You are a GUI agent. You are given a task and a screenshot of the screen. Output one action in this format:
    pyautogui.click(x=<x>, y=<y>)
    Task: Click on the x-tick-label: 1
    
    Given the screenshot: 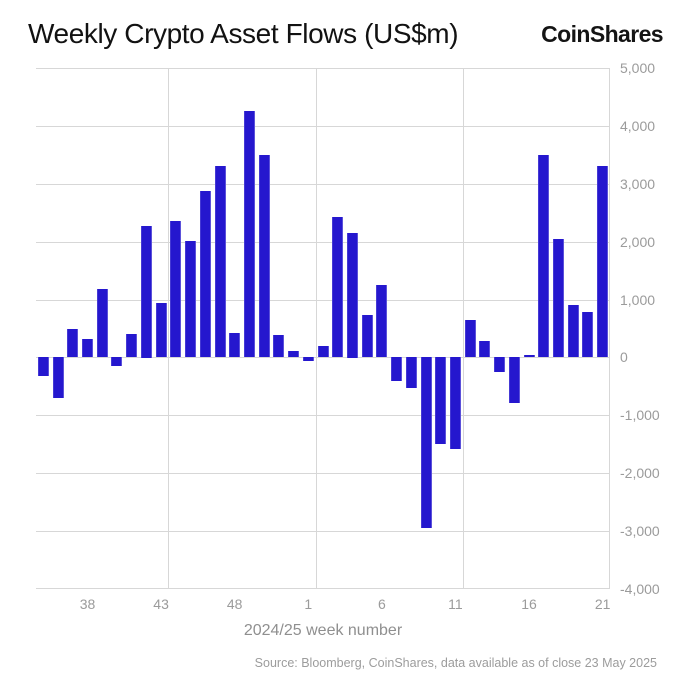 What is the action you would take?
    pyautogui.click(x=308, y=604)
    